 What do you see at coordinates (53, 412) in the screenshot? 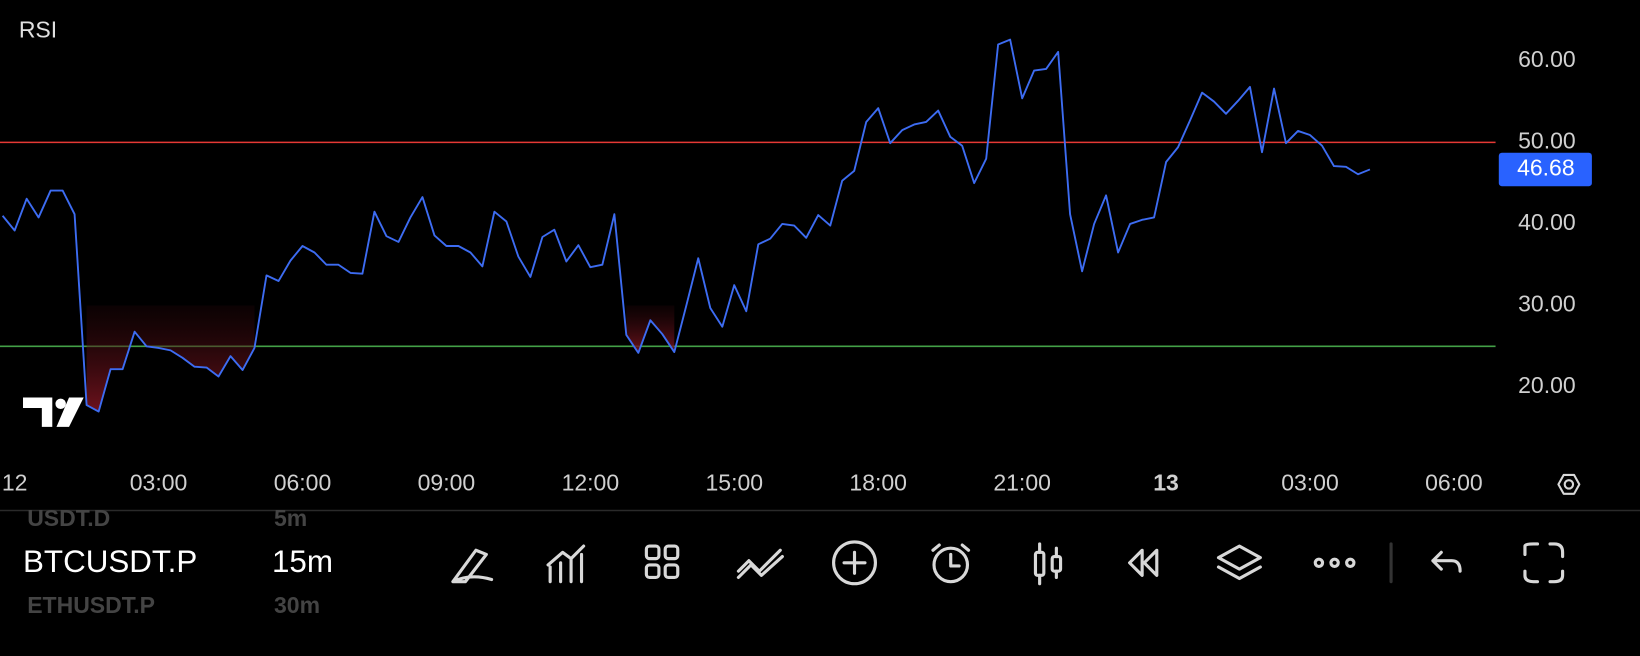
I see `logo` at bounding box center [53, 412].